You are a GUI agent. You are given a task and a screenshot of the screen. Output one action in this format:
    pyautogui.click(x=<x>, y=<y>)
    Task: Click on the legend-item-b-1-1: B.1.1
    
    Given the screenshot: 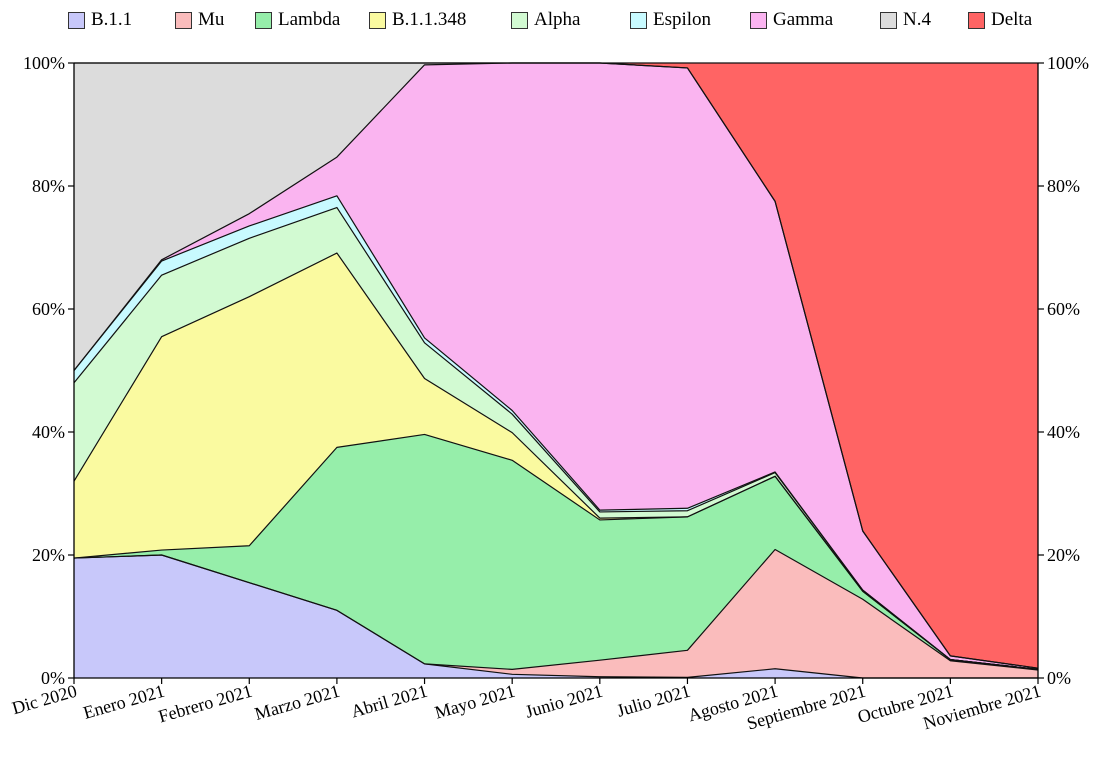 What is the action you would take?
    pyautogui.click(x=100, y=20)
    